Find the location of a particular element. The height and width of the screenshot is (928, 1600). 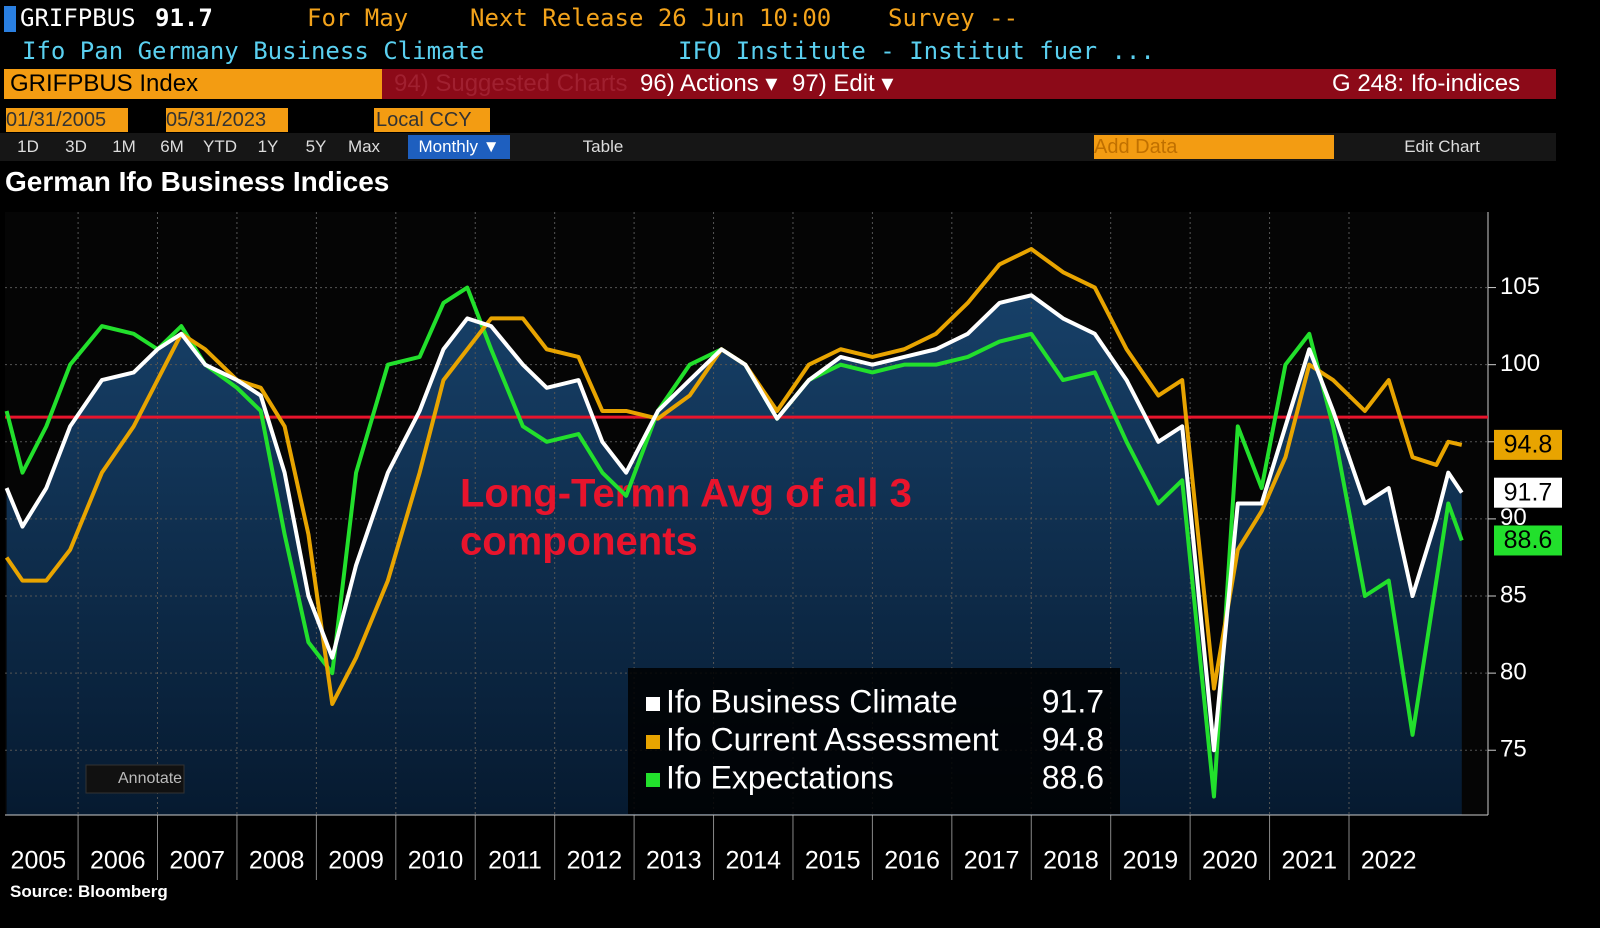

value-label: 88.6 is located at coordinates (1528, 540).